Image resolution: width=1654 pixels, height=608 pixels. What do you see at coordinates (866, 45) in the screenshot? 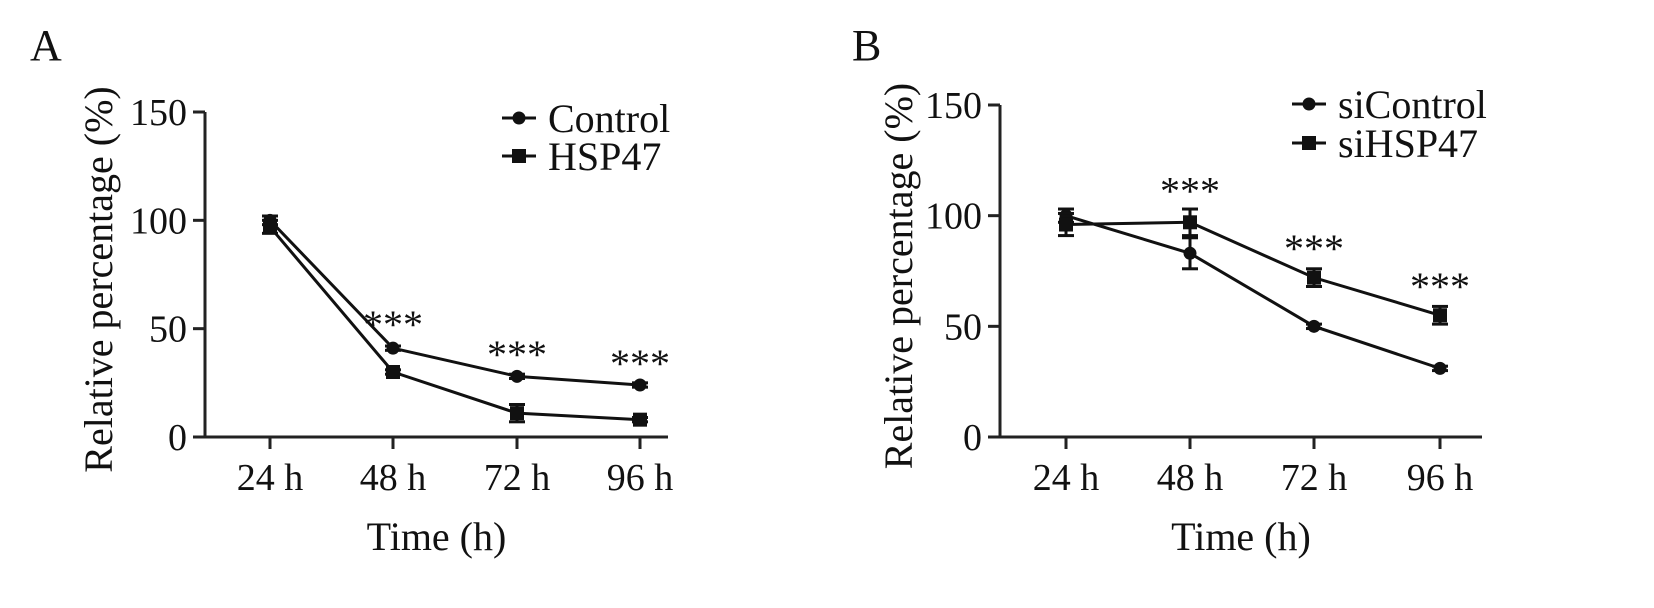
I see `panel-label: B` at bounding box center [866, 45].